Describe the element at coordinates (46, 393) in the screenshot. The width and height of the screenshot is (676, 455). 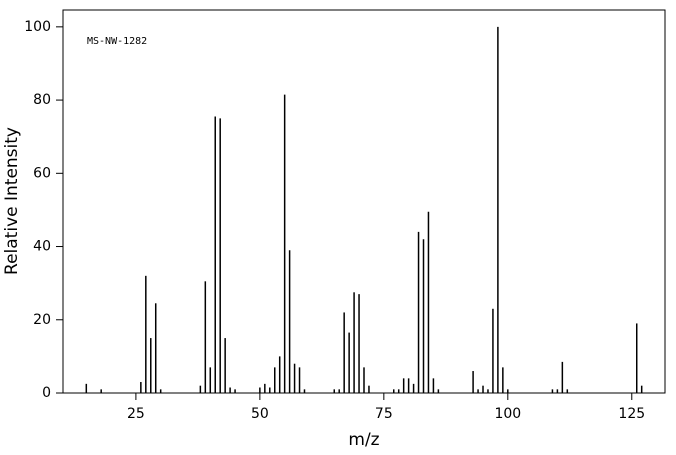
I see `y-tick-label: 0` at that location.